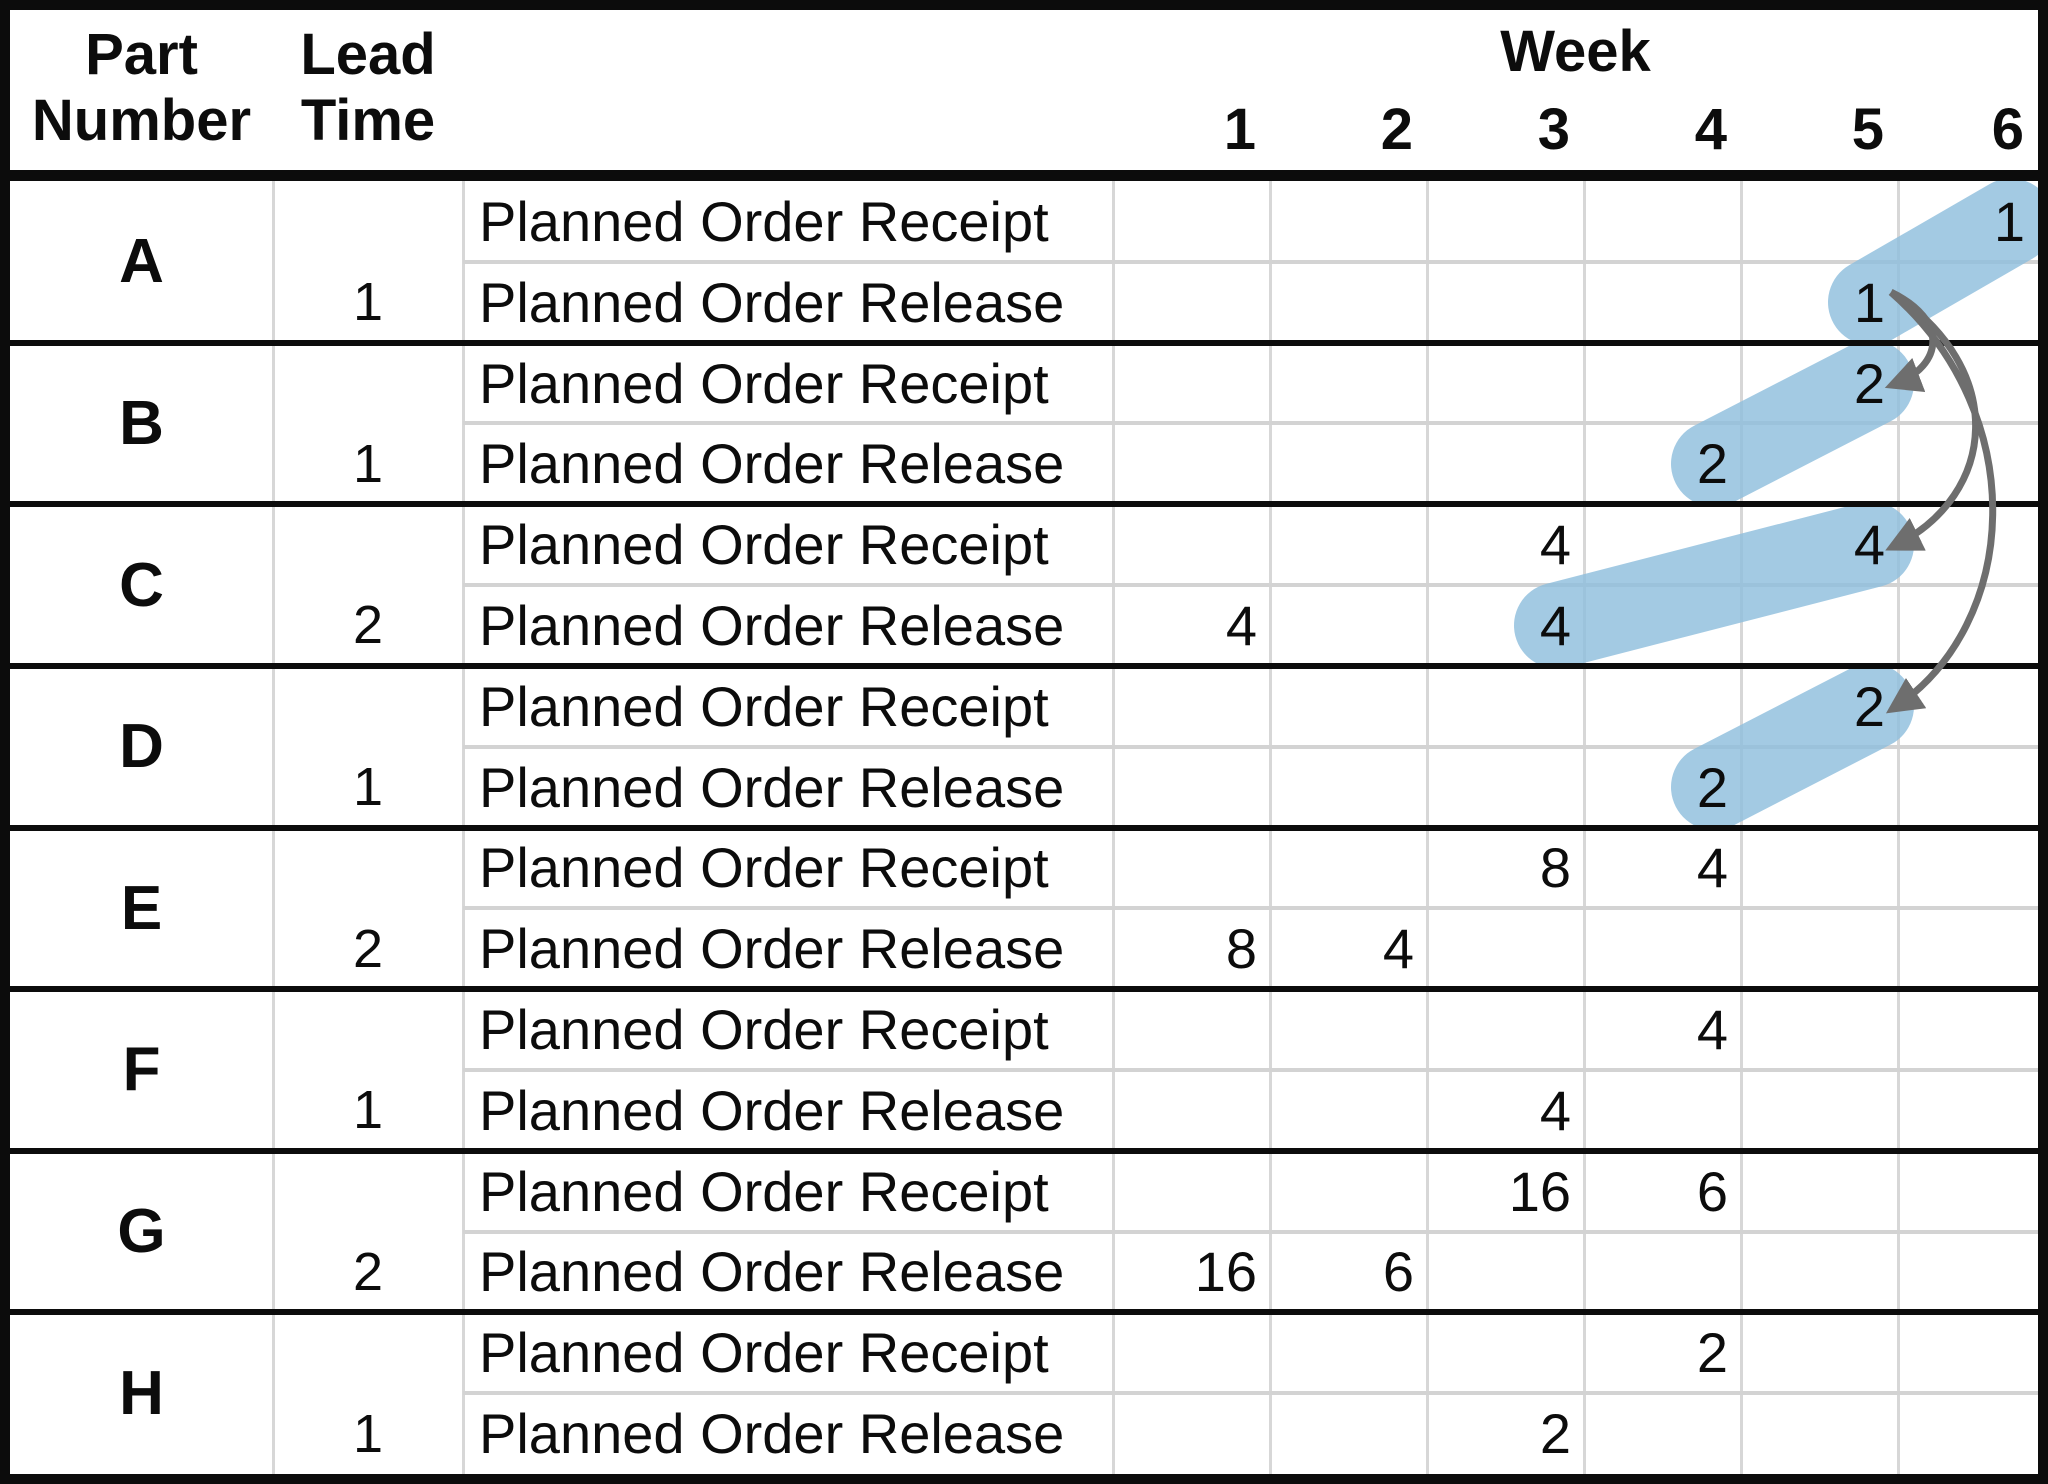 Image resolution: width=2048 pixels, height=1484 pixels. Describe the element at coordinates (764, 1191) in the screenshot. I see `receipt-row-label-G: Planned Order Receipt` at that location.